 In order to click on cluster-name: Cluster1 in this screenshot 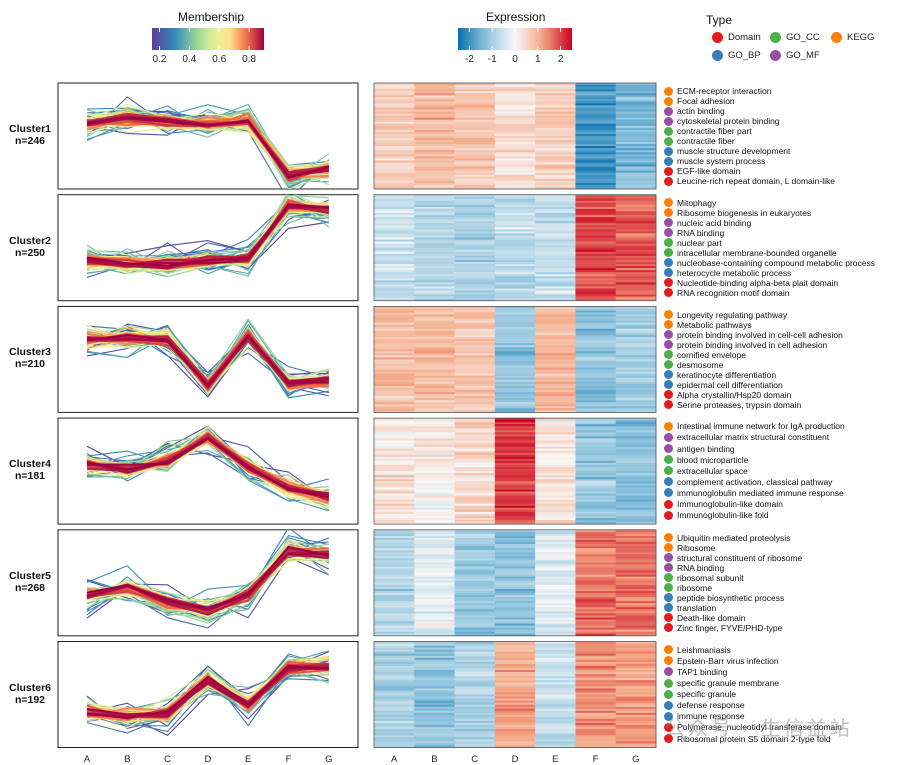, I will do `click(29, 129)`.